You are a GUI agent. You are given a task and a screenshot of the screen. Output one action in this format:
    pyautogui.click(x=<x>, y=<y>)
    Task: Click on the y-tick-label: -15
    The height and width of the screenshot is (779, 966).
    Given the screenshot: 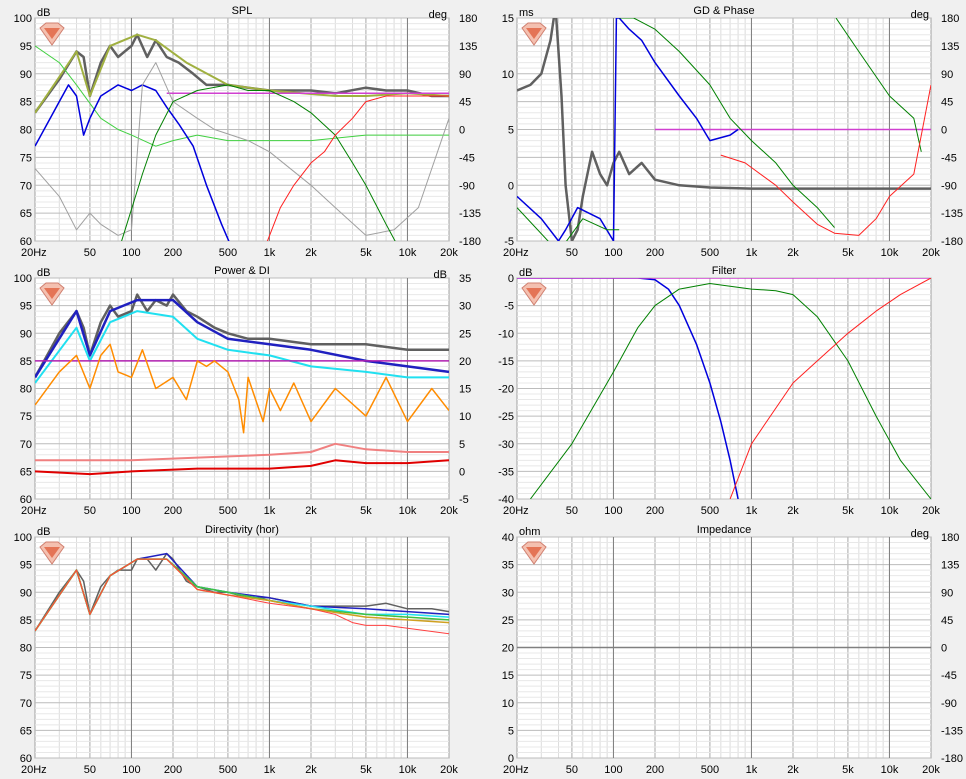 What is the action you would take?
    pyautogui.click(x=506, y=362)
    